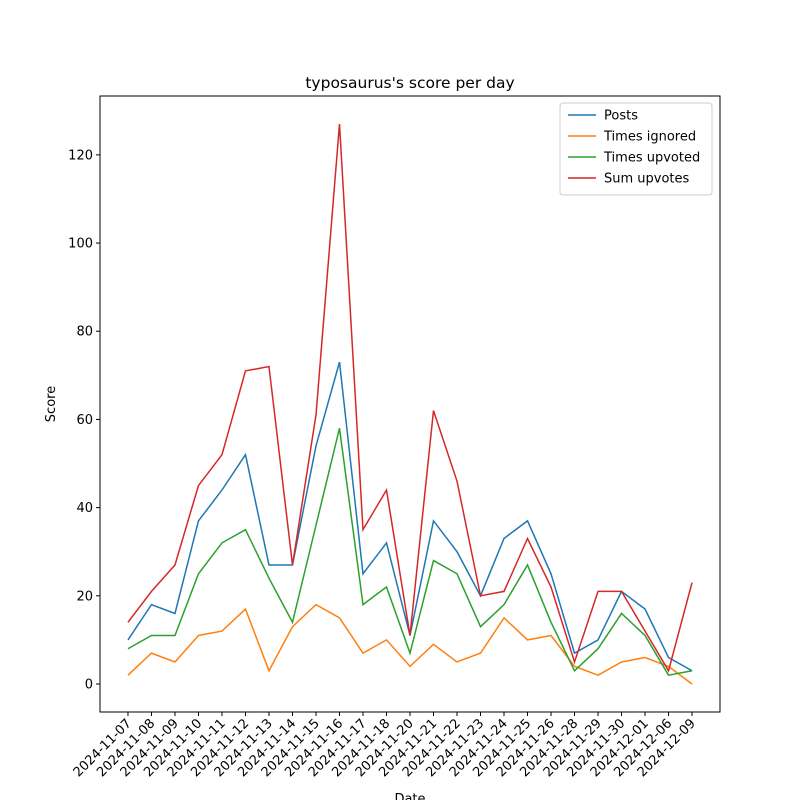 This screenshot has height=804, width=800. I want to click on y-tick-label: 0, so click(89, 685).